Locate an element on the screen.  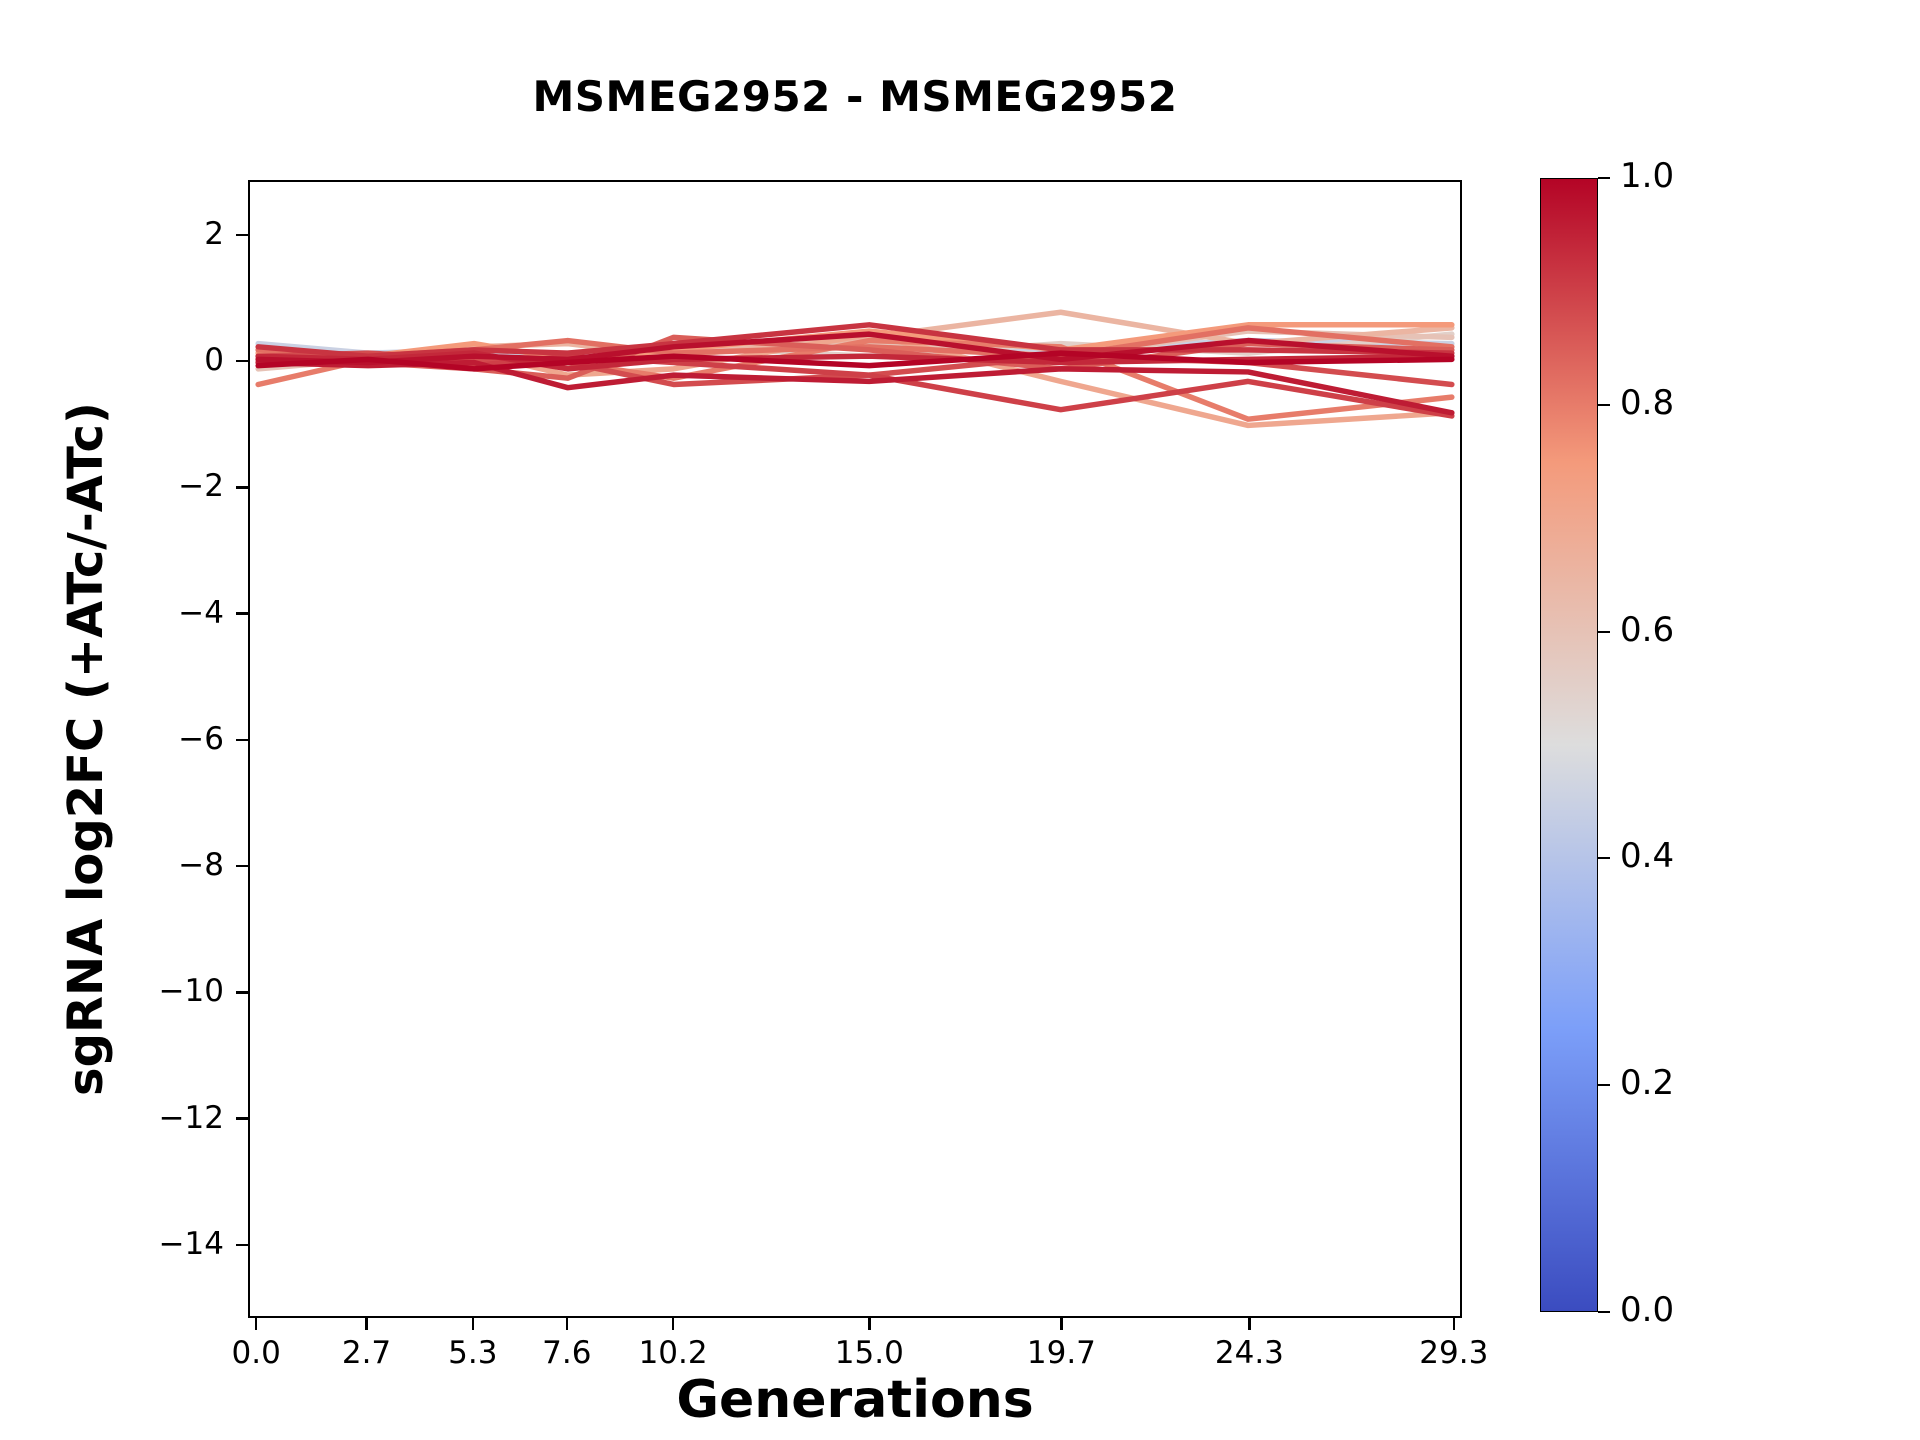
y-tick-label: −8 is located at coordinates (201, 865).